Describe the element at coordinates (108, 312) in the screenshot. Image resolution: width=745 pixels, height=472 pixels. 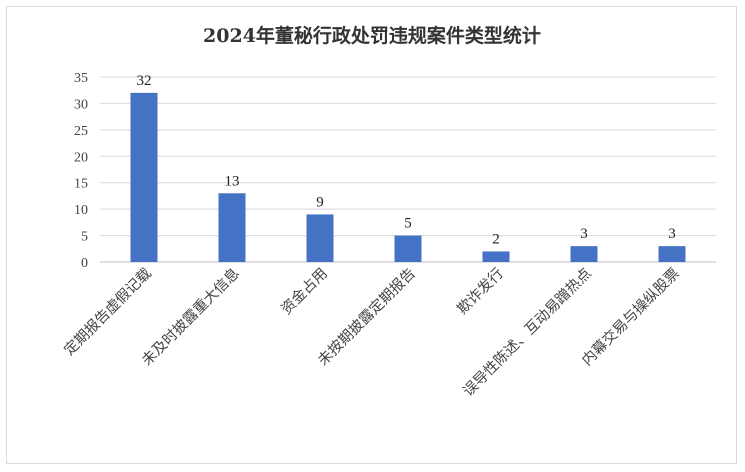
I see `x-tick-label: 定期报告虚假记载` at that location.